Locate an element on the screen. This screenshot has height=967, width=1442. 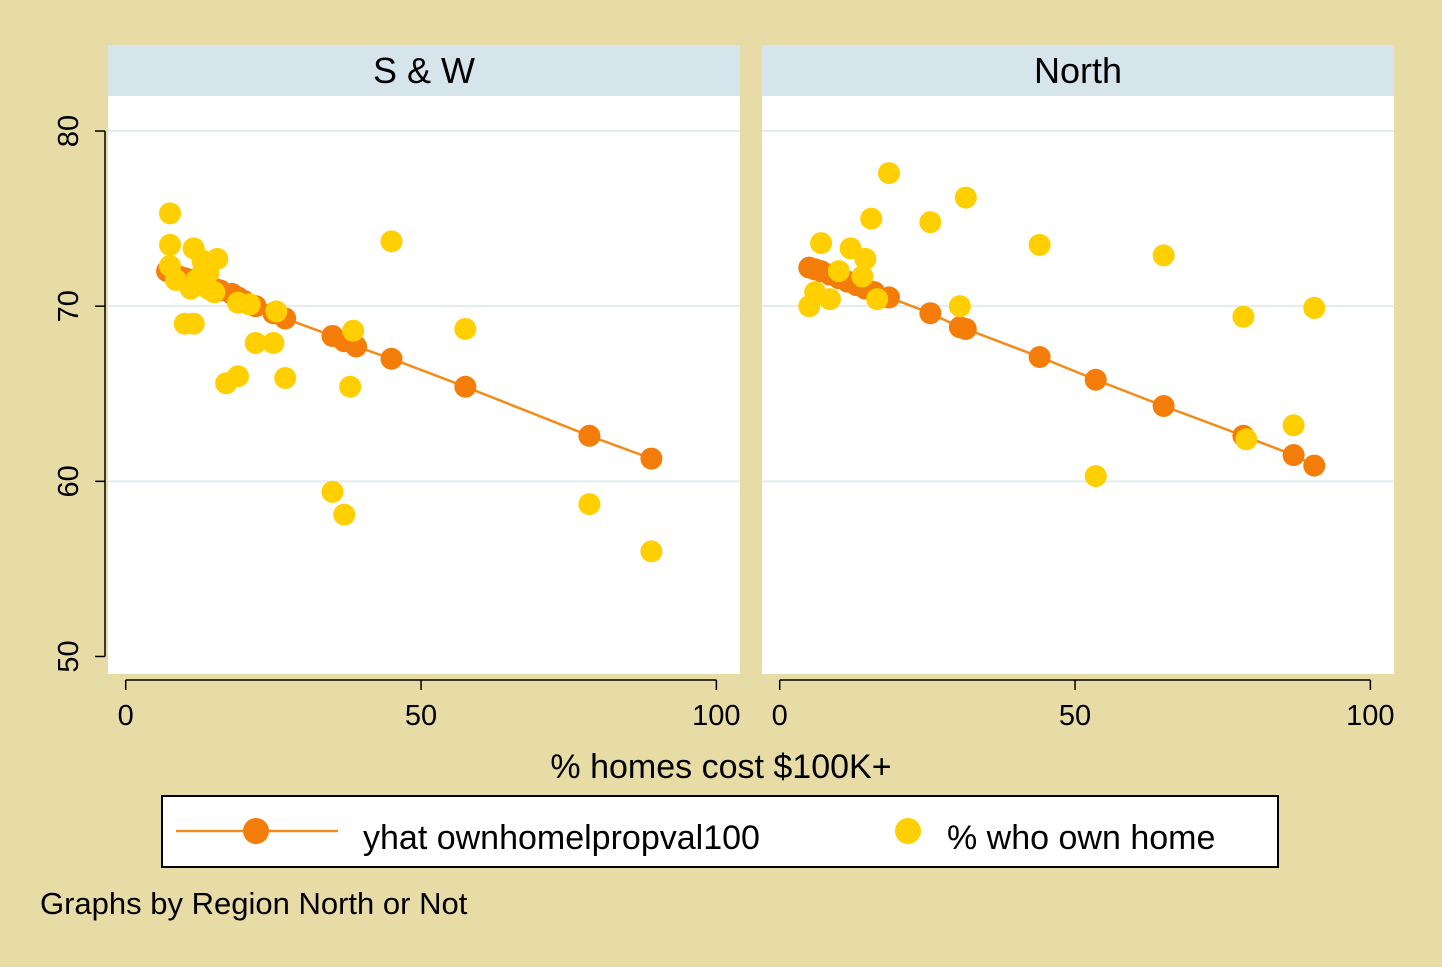
legend-marker-fit is located at coordinates (256, 831).